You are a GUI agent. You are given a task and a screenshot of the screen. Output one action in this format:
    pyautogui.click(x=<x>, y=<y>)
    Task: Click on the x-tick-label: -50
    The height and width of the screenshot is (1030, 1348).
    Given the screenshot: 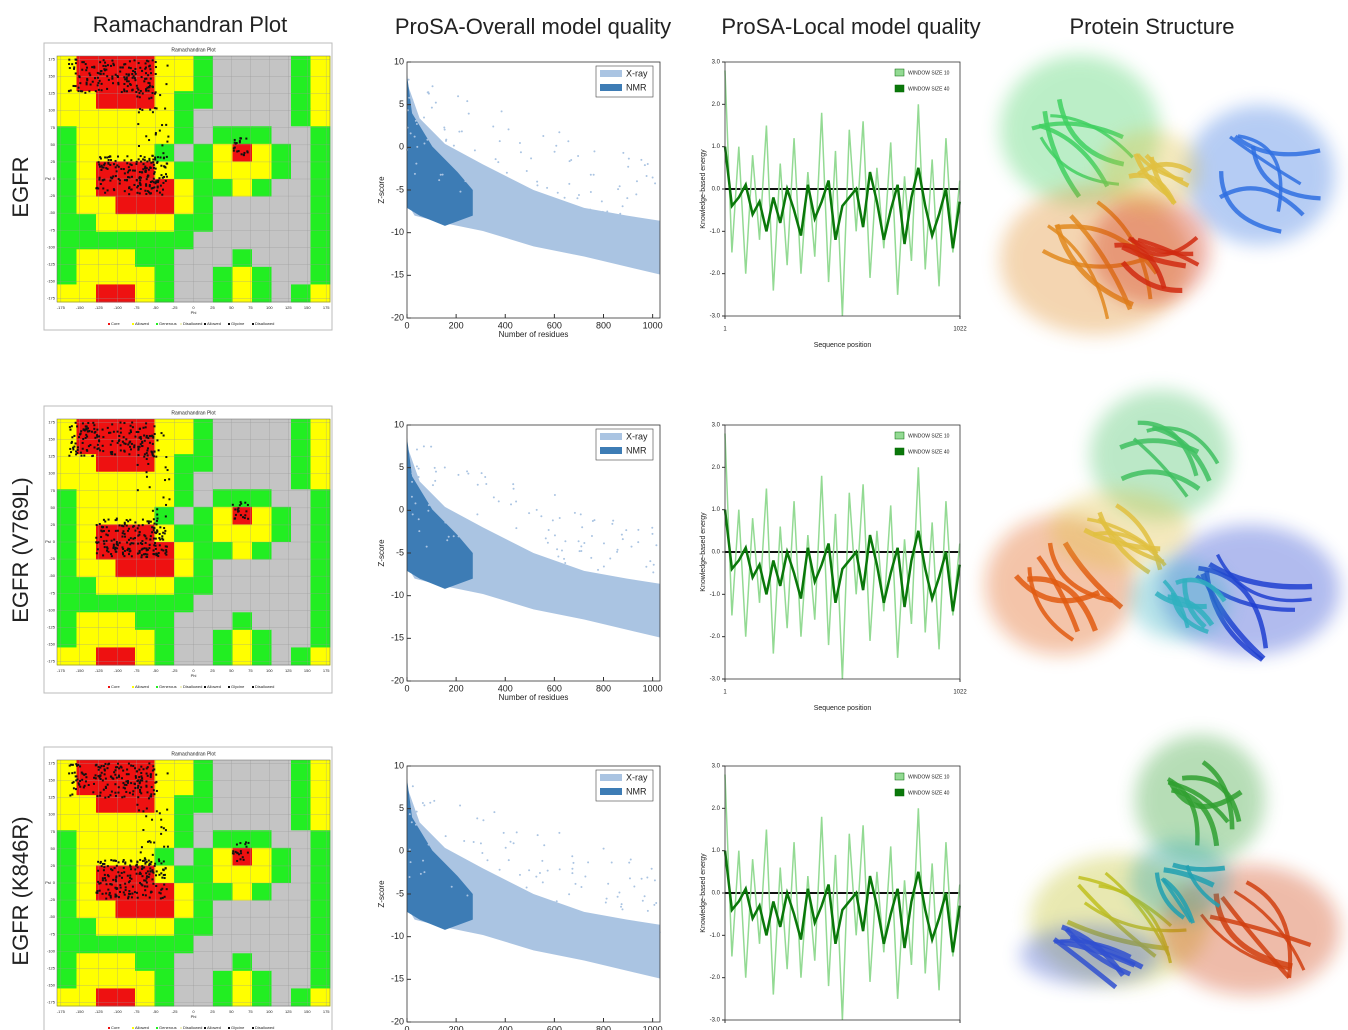 What is the action you would take?
    pyautogui.click(x=156, y=307)
    